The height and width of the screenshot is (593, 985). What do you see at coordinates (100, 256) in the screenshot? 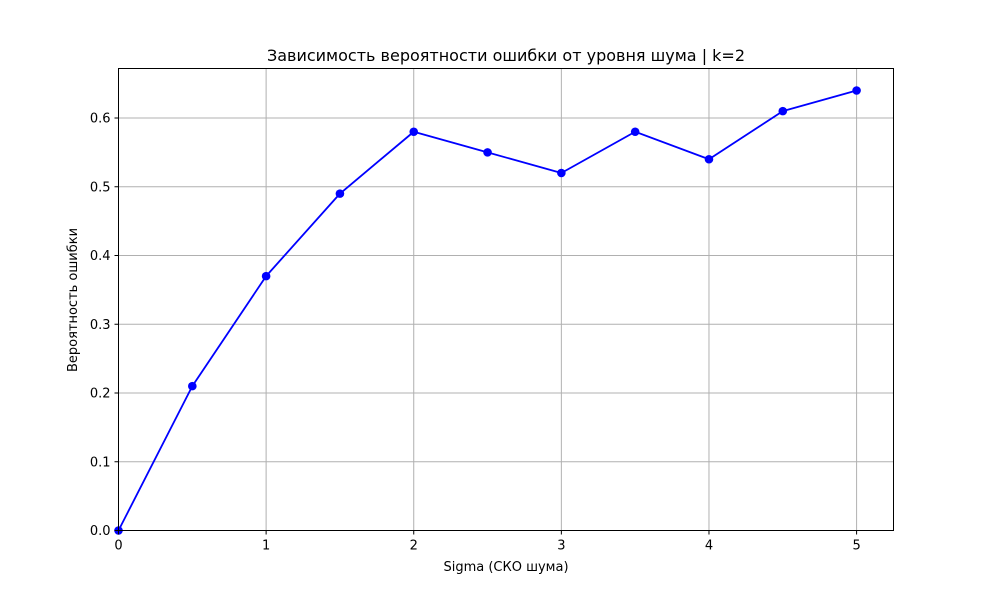
I see `y-tick-label: 0.4` at bounding box center [100, 256].